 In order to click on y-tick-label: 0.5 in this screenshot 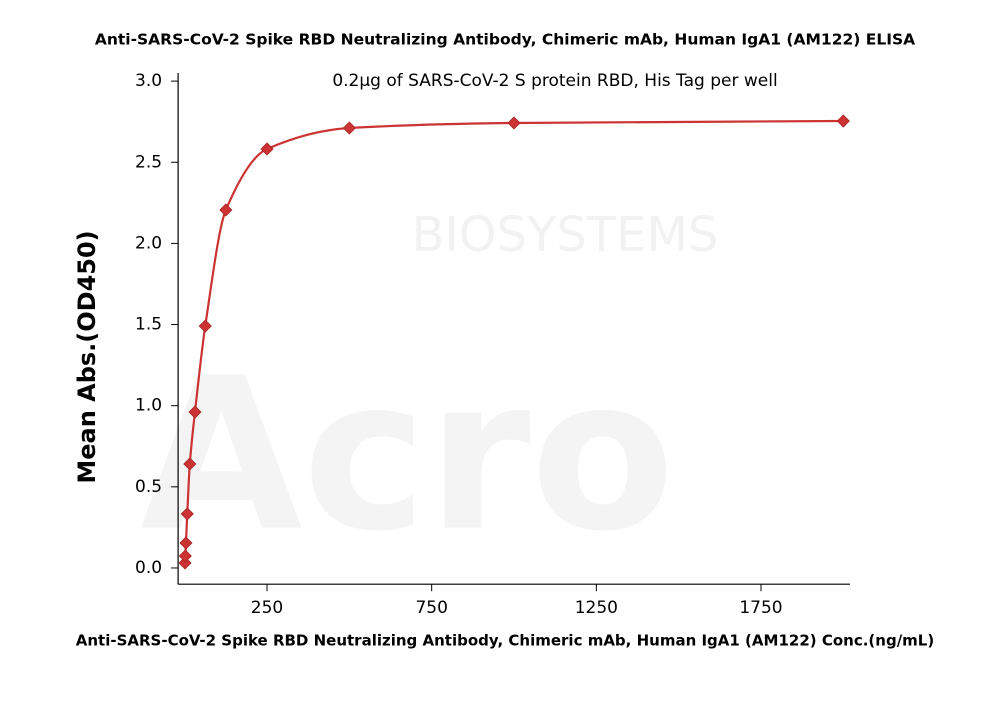, I will do `click(148, 487)`.